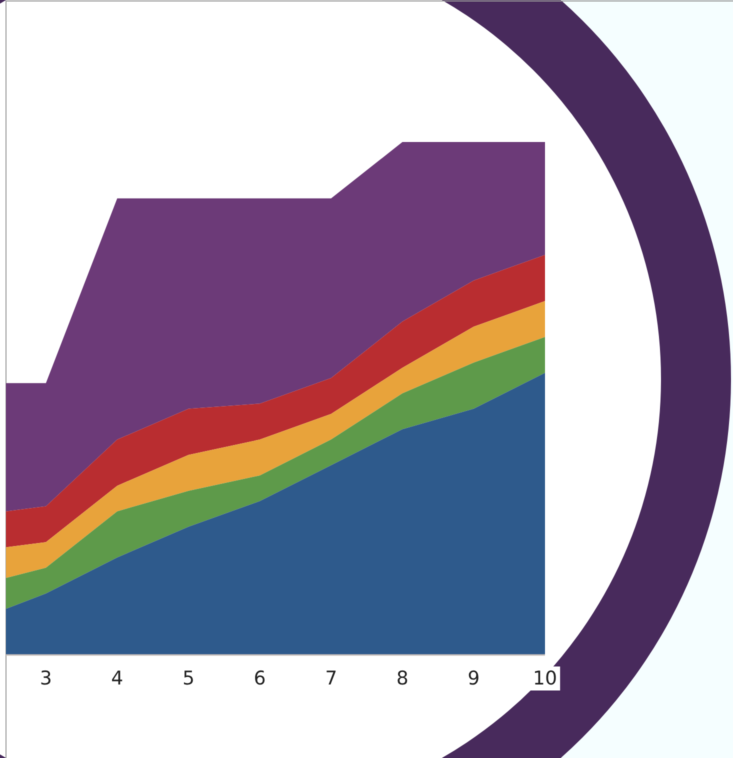 This screenshot has height=758, width=733. I want to click on x-tick-label: 3, so click(46, 678).